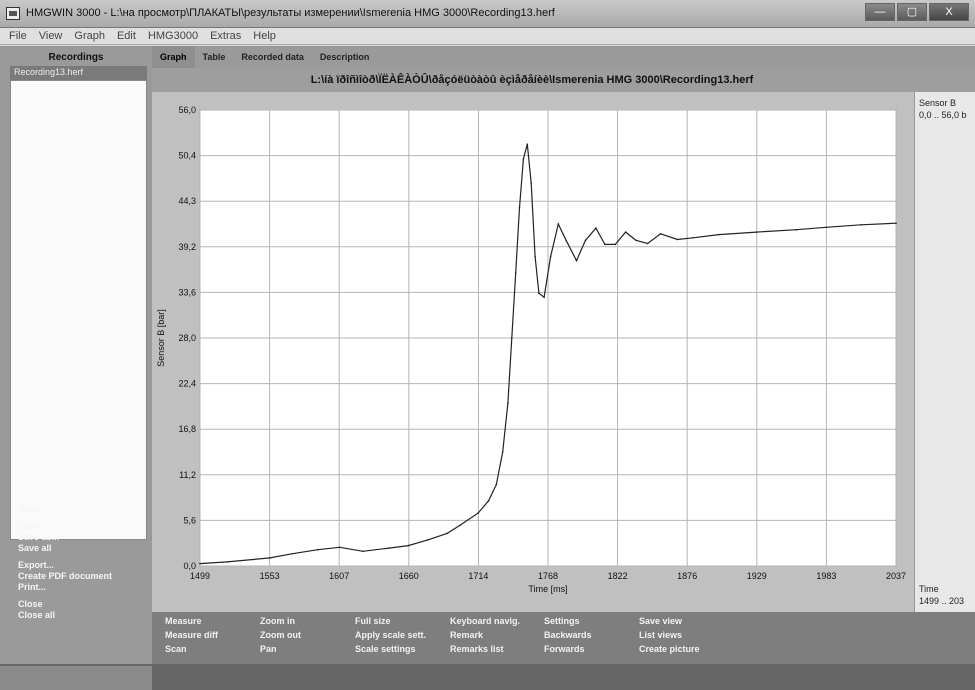  Describe the element at coordinates (938, 103) in the screenshot. I see `sensor-name: Sensor B` at that location.